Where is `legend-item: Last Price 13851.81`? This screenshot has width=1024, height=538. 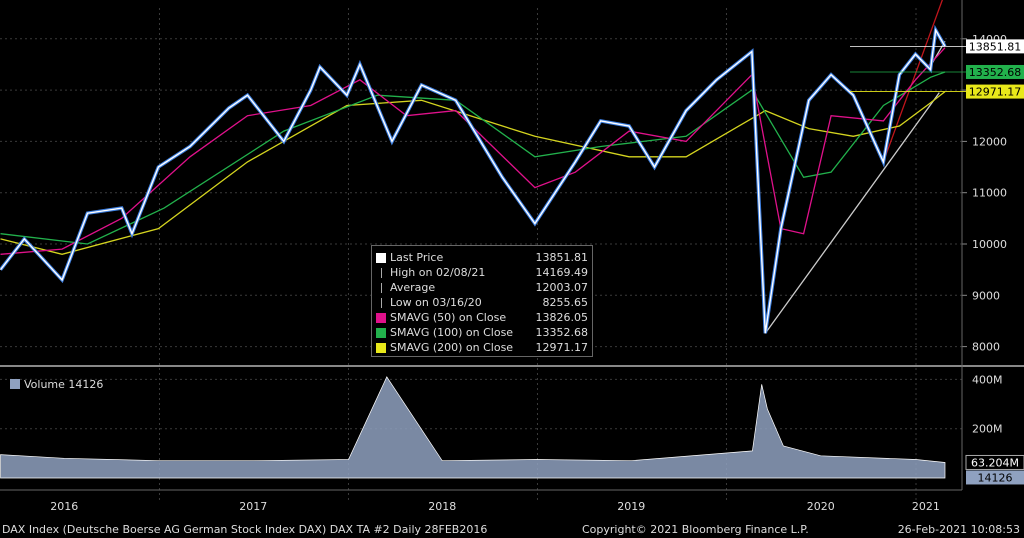 legend-item: Last Price 13851.81 is located at coordinates (482, 257).